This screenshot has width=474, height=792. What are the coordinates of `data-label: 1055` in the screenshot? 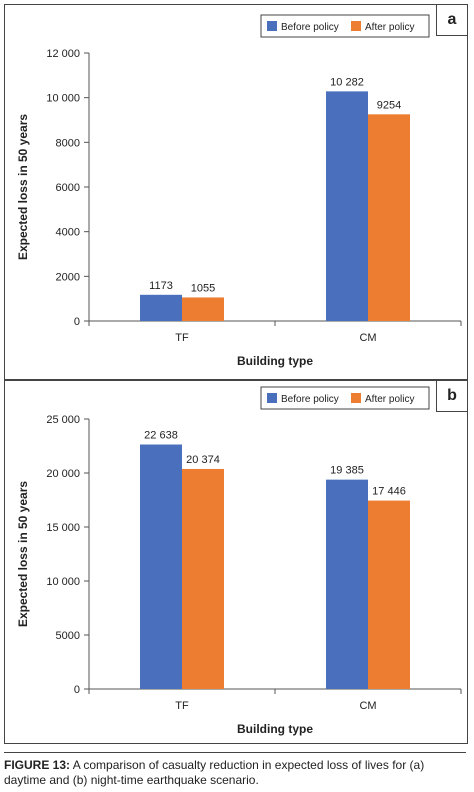 It's located at (203, 288).